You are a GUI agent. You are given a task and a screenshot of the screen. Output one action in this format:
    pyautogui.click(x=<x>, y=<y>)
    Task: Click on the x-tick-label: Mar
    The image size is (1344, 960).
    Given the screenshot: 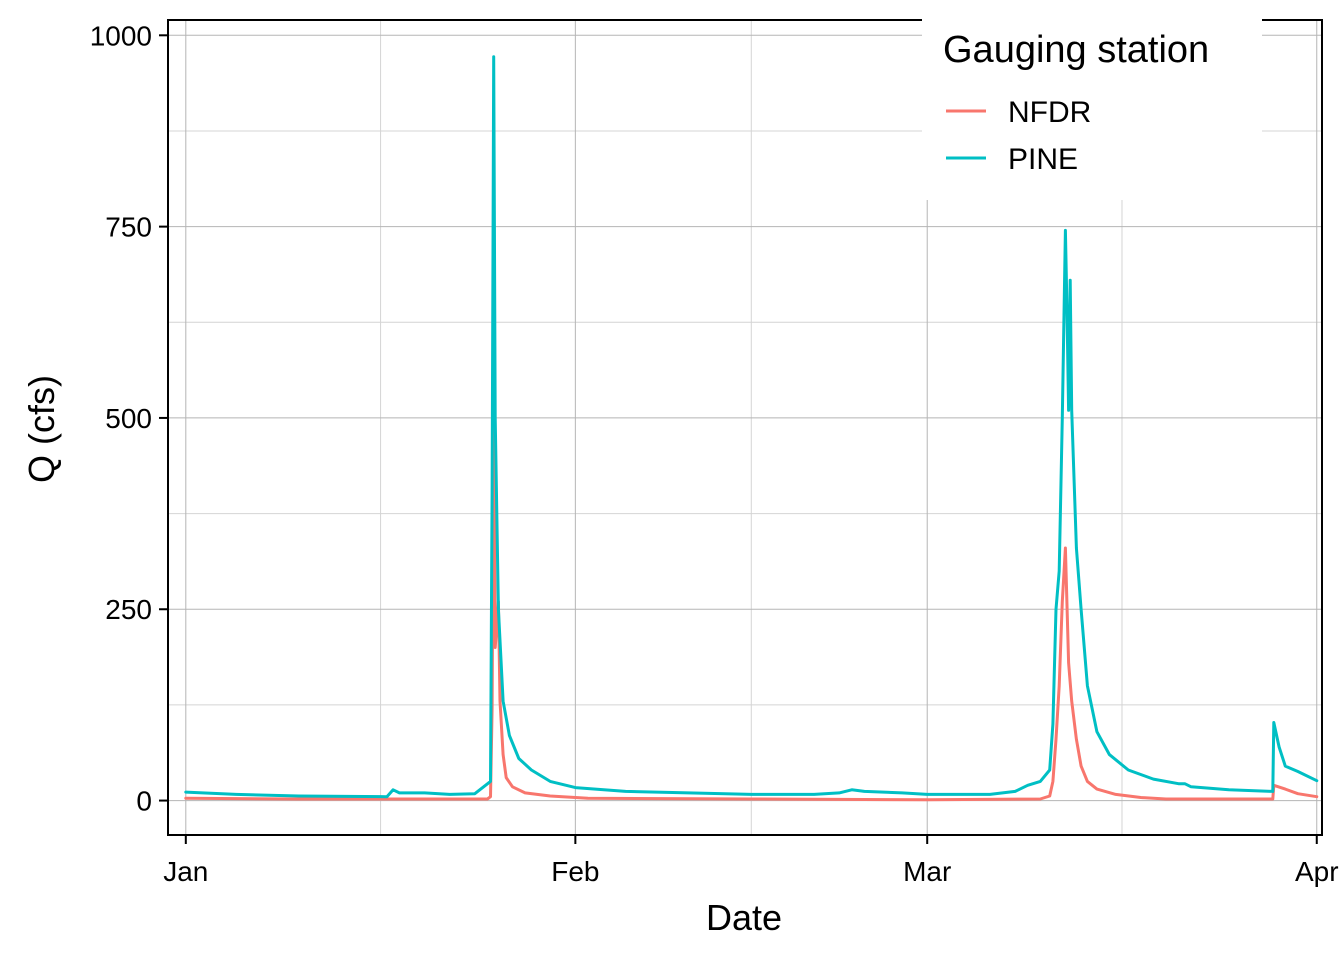 What is the action you would take?
    pyautogui.click(x=927, y=871)
    